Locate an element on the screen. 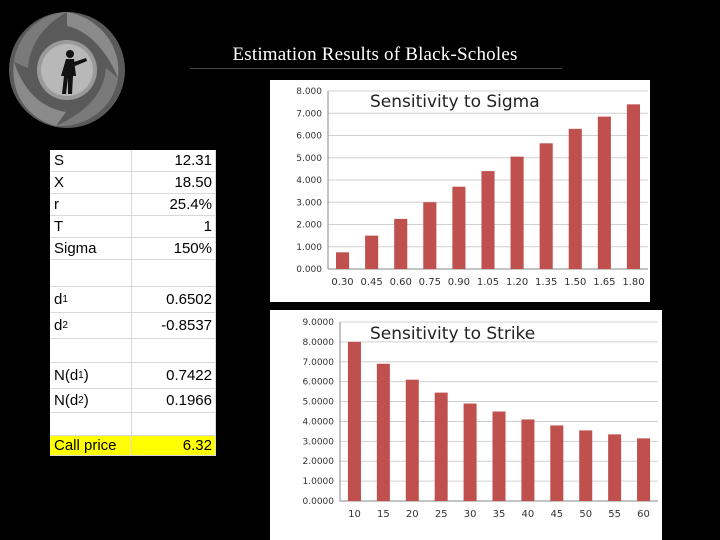 This screenshot has width=720, height=540. param-label: Call price is located at coordinates (91, 446).